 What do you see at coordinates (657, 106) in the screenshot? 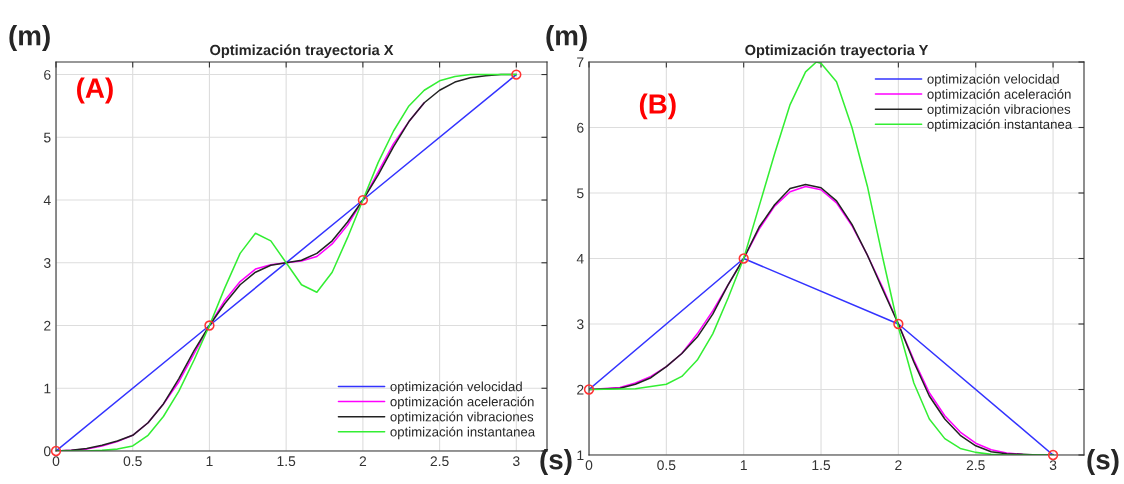
I see `annotation: (B)` at bounding box center [657, 106].